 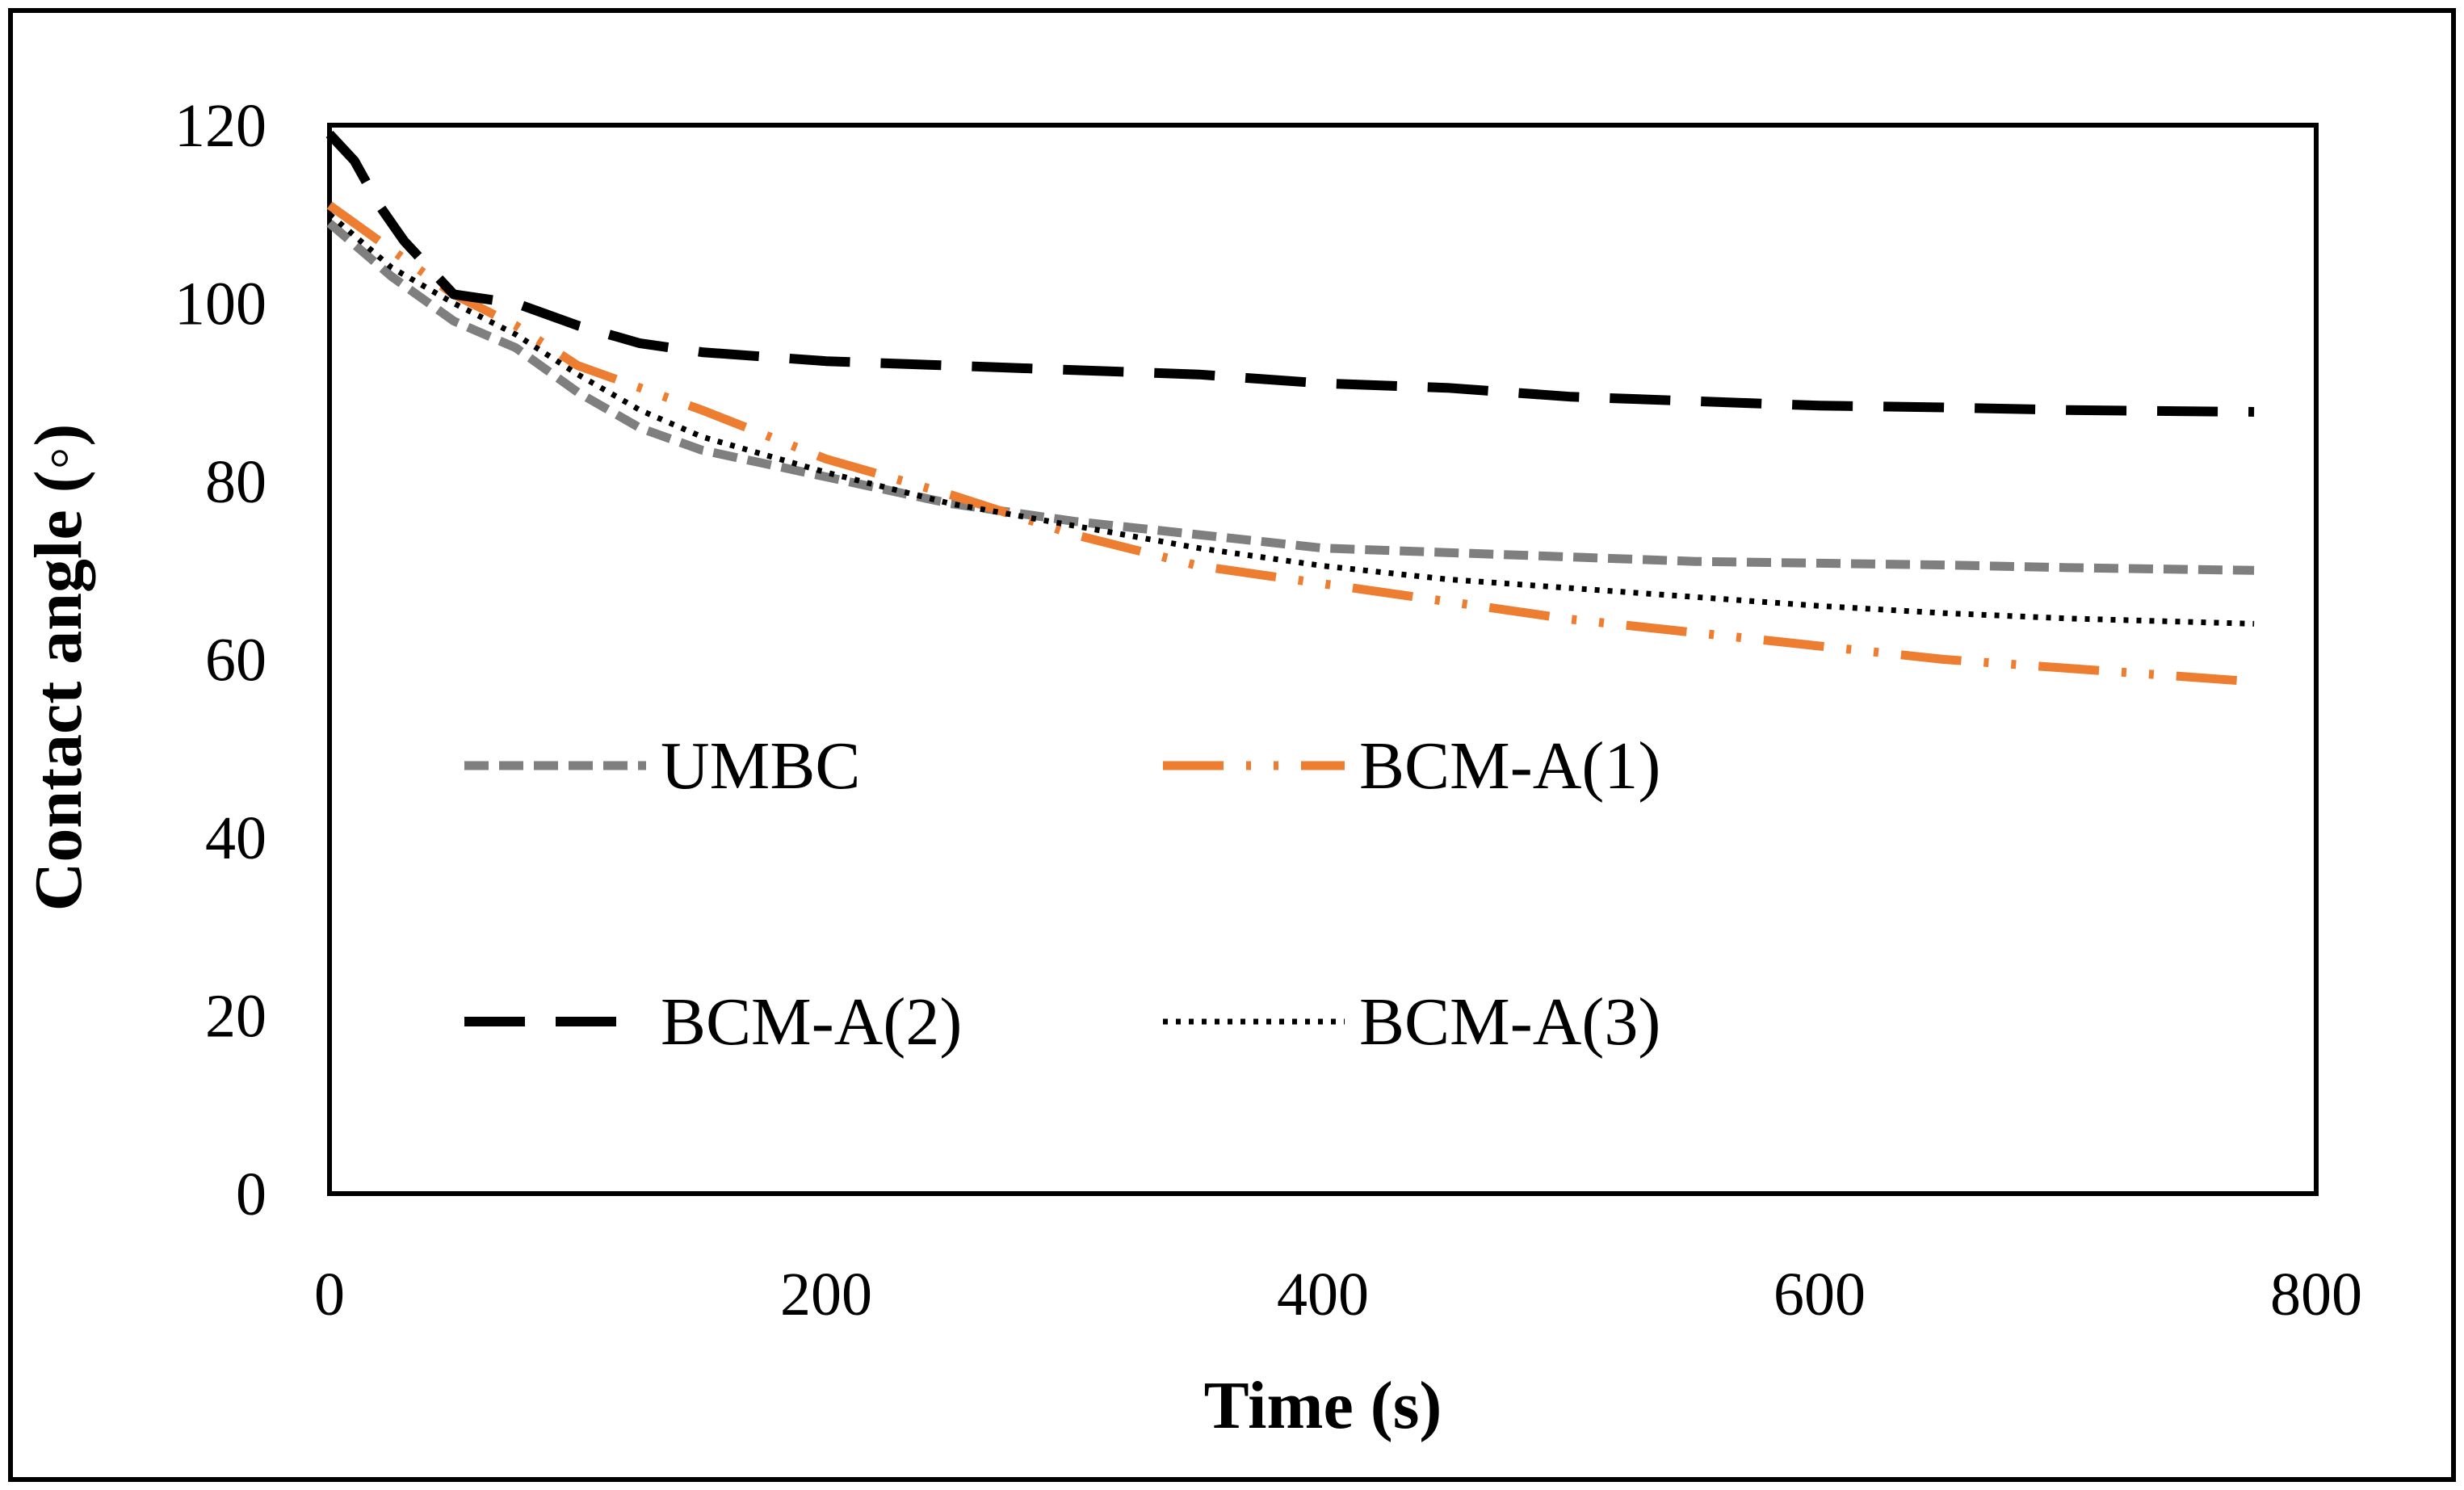 I want to click on x-tick-label: 600, so click(x=1820, y=1294).